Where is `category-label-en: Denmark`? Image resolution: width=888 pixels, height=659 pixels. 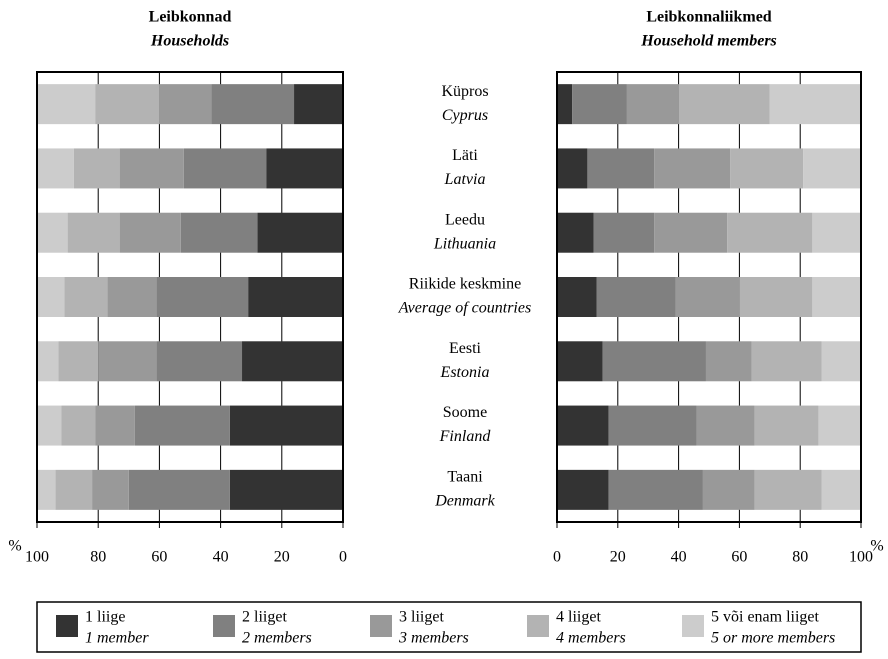
category-label-en: Denmark is located at coordinates (464, 501).